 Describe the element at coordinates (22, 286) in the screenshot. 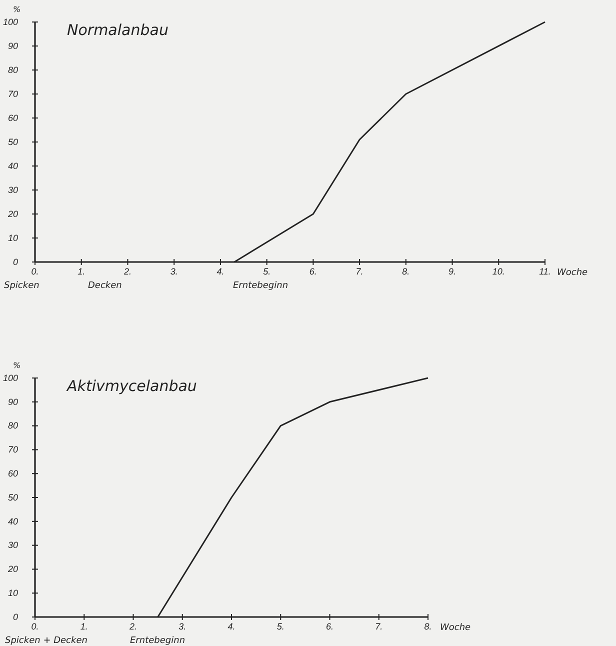

I see `text: Spicken` at that location.